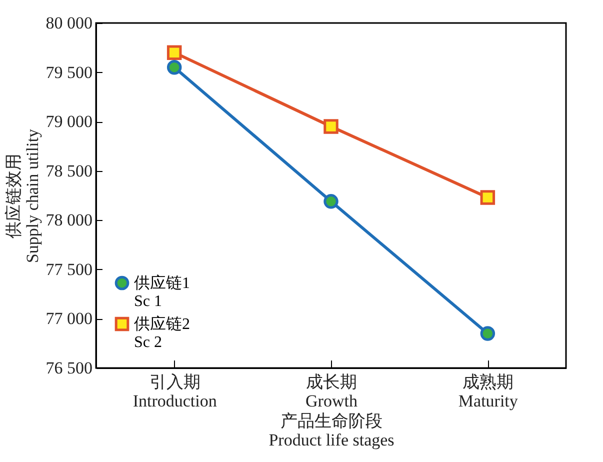  What do you see at coordinates (69, 220) in the screenshot?
I see `y-tick-label: 78 000` at bounding box center [69, 220].